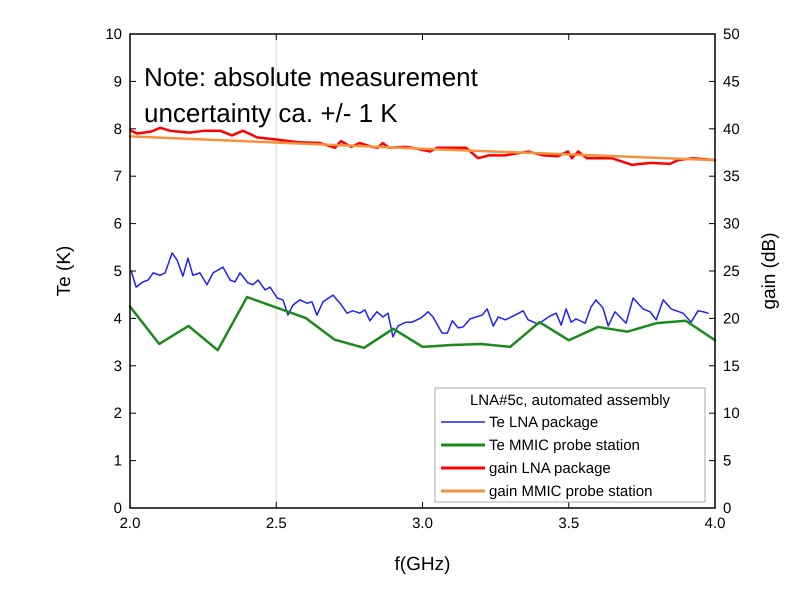 This screenshot has height=590, width=797. Describe the element at coordinates (118, 413) in the screenshot. I see `y-tick-label: 2` at that location.